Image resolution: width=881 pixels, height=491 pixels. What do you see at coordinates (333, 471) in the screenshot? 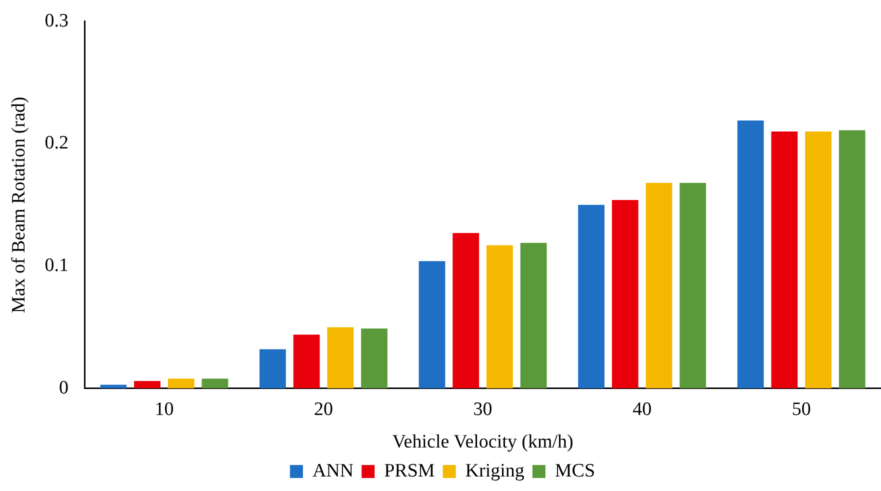
I see `legend-label: ANN` at bounding box center [333, 471].